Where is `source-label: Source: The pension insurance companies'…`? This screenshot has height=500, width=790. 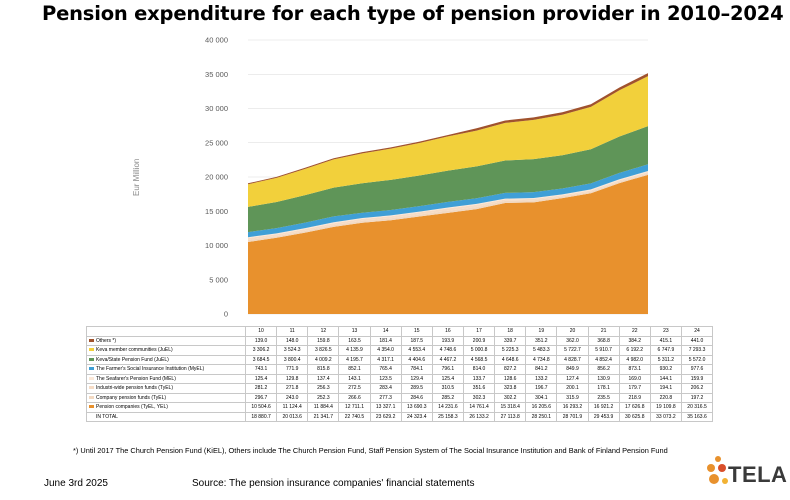
source-label: Source: The pension insurance companies'… is located at coordinates (333, 483).